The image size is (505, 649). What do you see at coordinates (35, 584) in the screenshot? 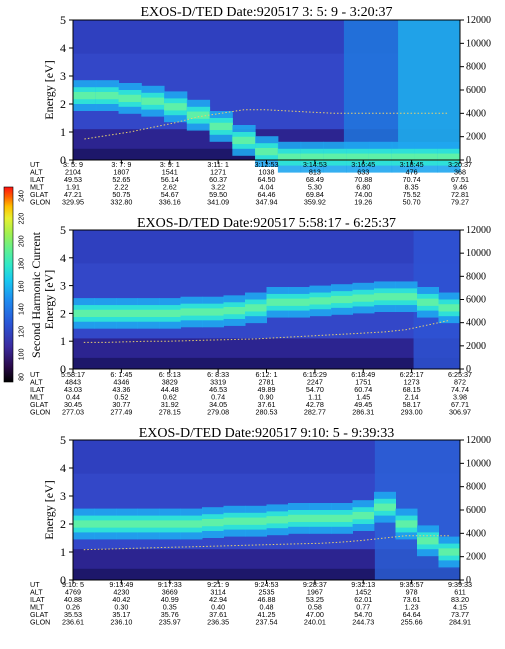
I see `table-row-label: UT` at bounding box center [35, 584].